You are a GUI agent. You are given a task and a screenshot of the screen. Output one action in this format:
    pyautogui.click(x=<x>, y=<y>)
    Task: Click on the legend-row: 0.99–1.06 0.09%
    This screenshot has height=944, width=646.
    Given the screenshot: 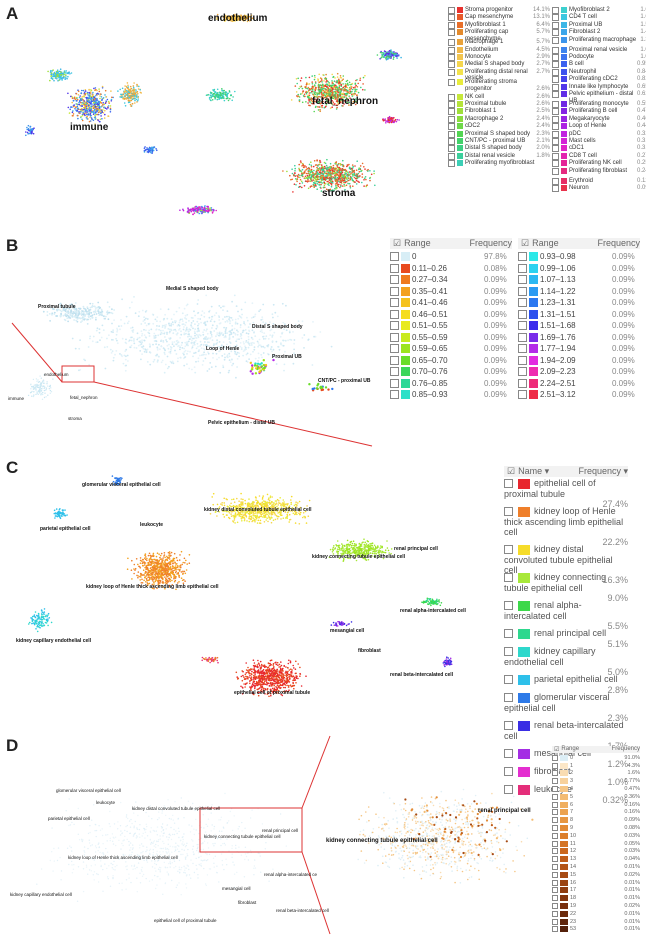 What is the action you would take?
    pyautogui.click(x=579, y=268)
    